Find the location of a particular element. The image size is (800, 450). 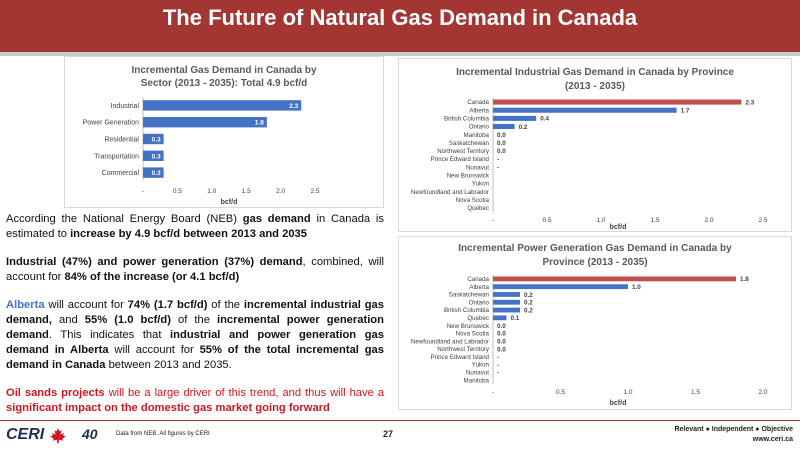

p3-bold-c: 74% (1.7 bcf/d) is located at coordinates (167, 305).